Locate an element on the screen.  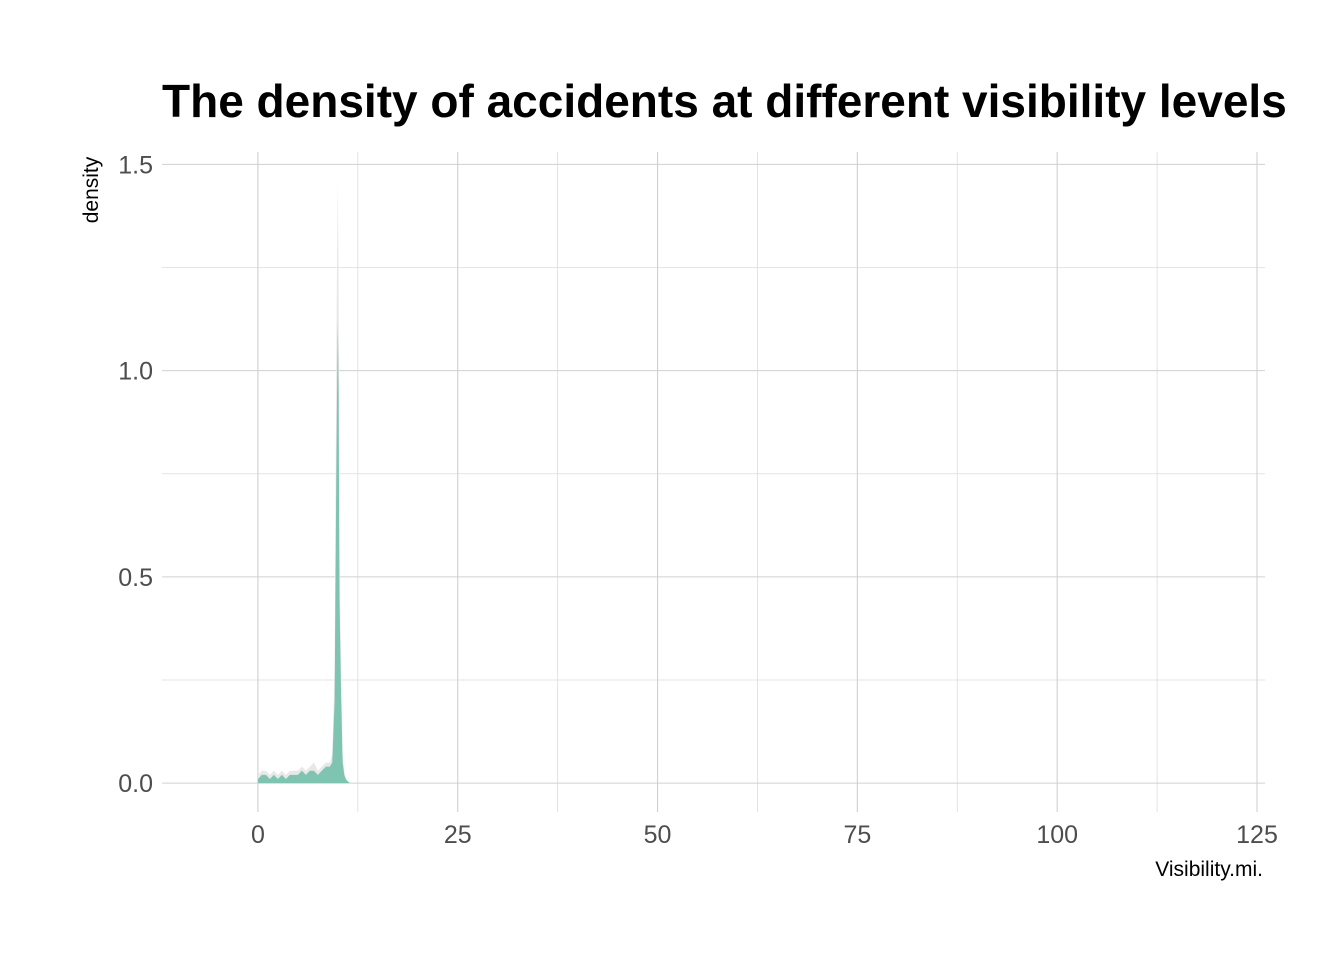
x-tick-label: 75 is located at coordinates (857, 835).